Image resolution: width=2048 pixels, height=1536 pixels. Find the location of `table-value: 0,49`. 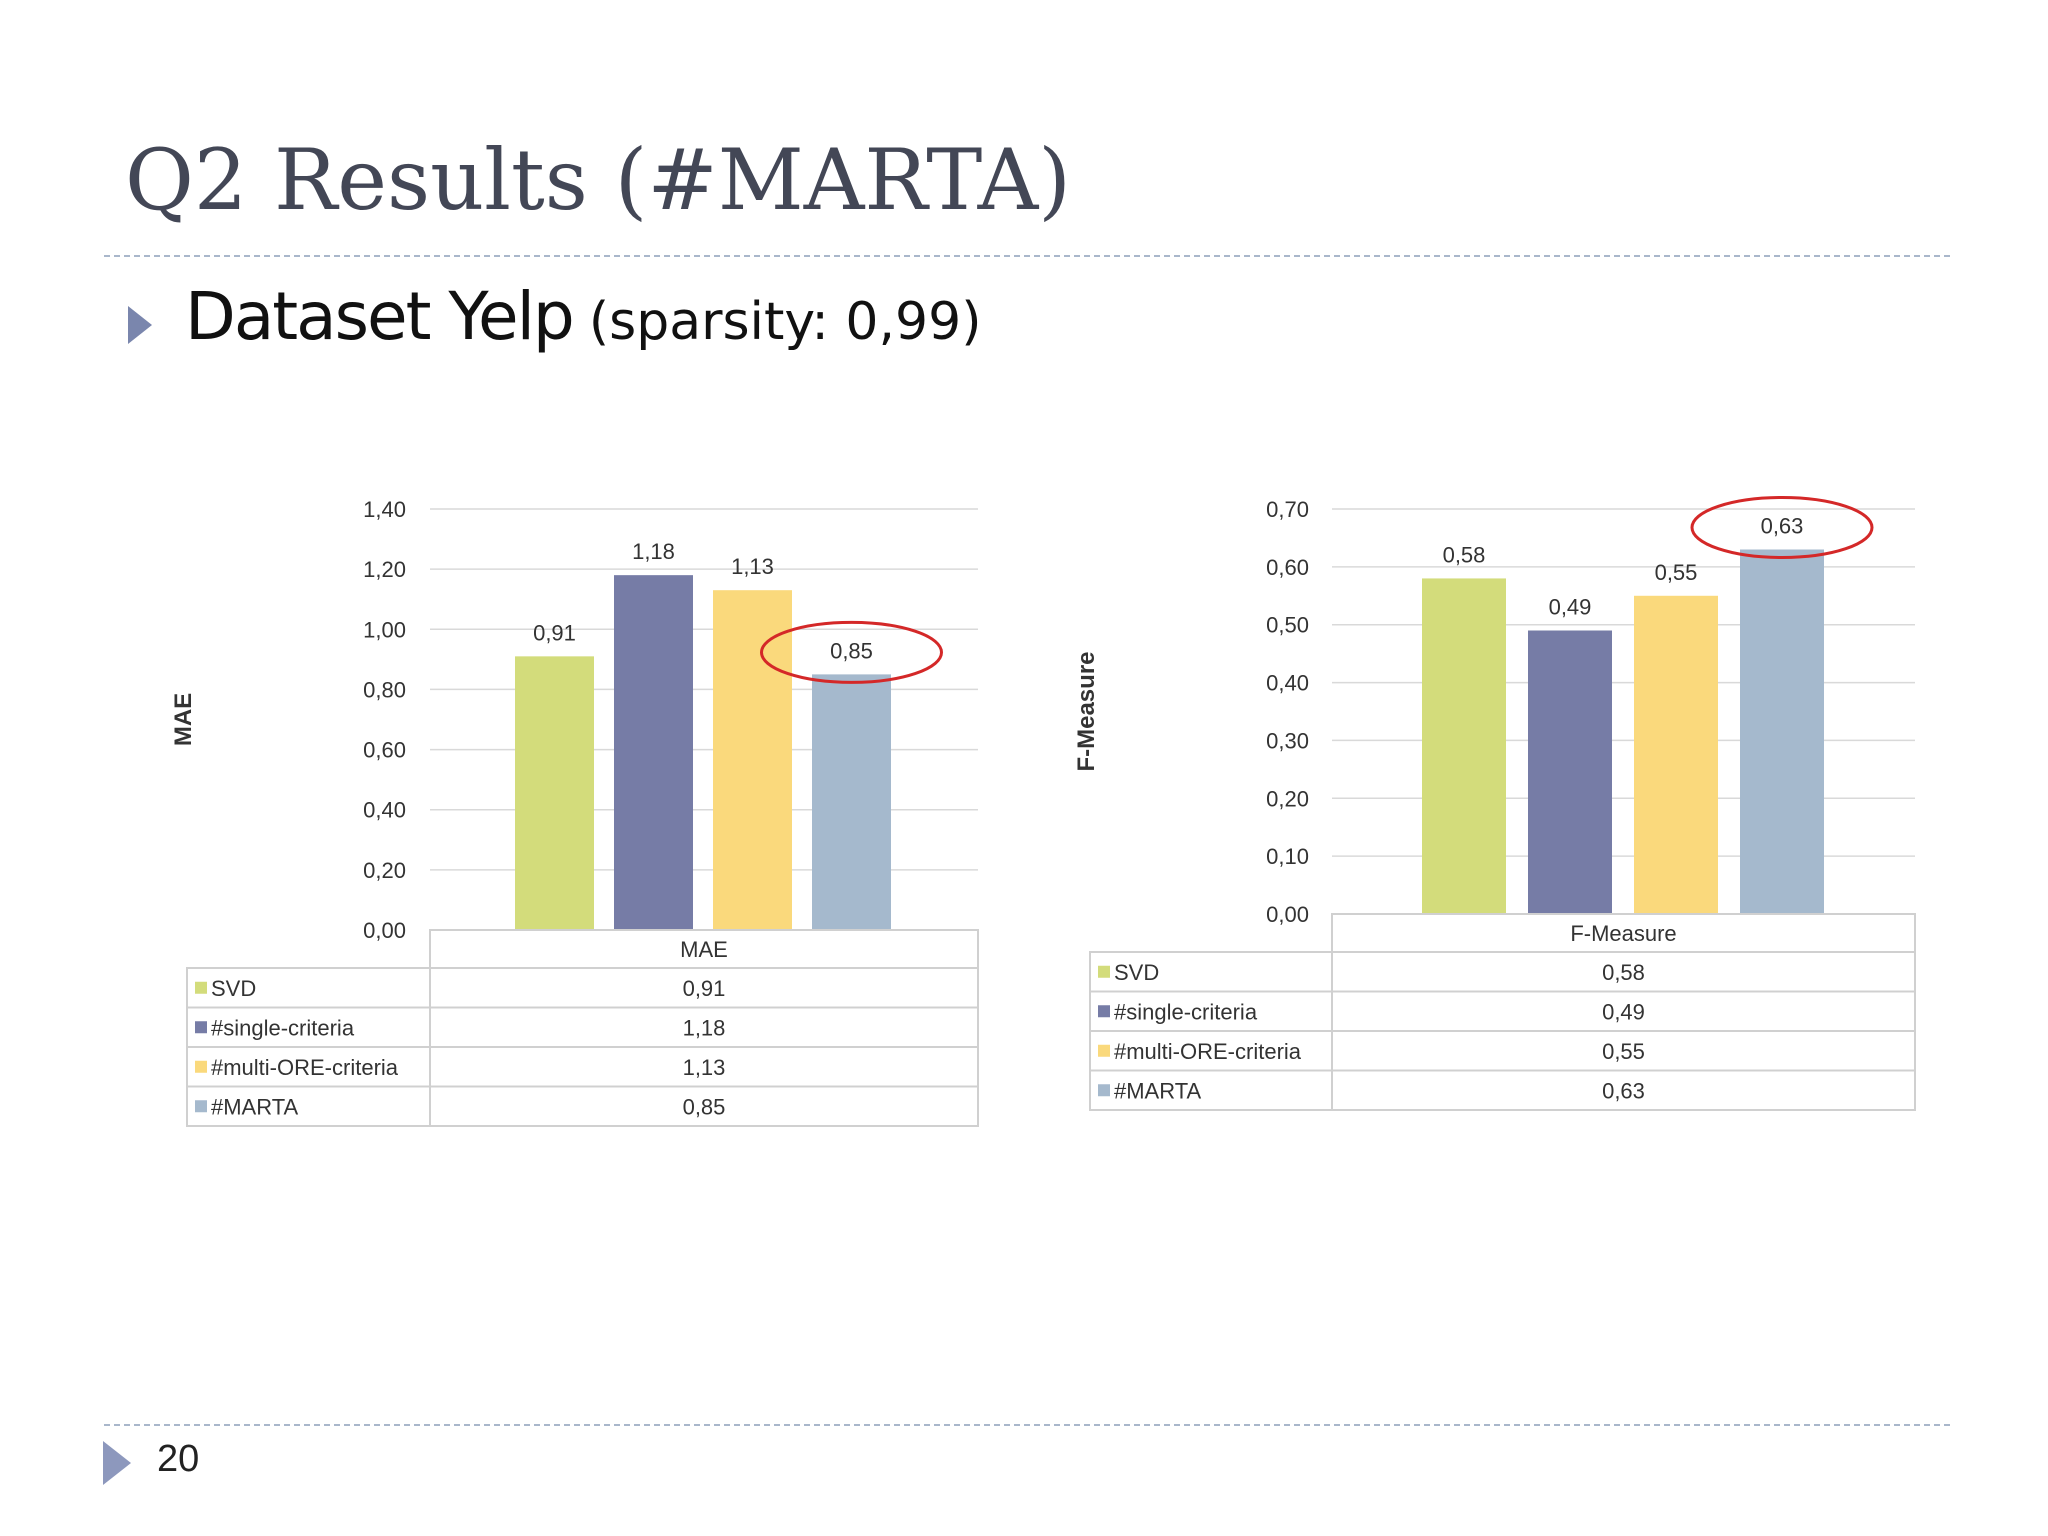

table-value: 0,49 is located at coordinates (1623, 1011).